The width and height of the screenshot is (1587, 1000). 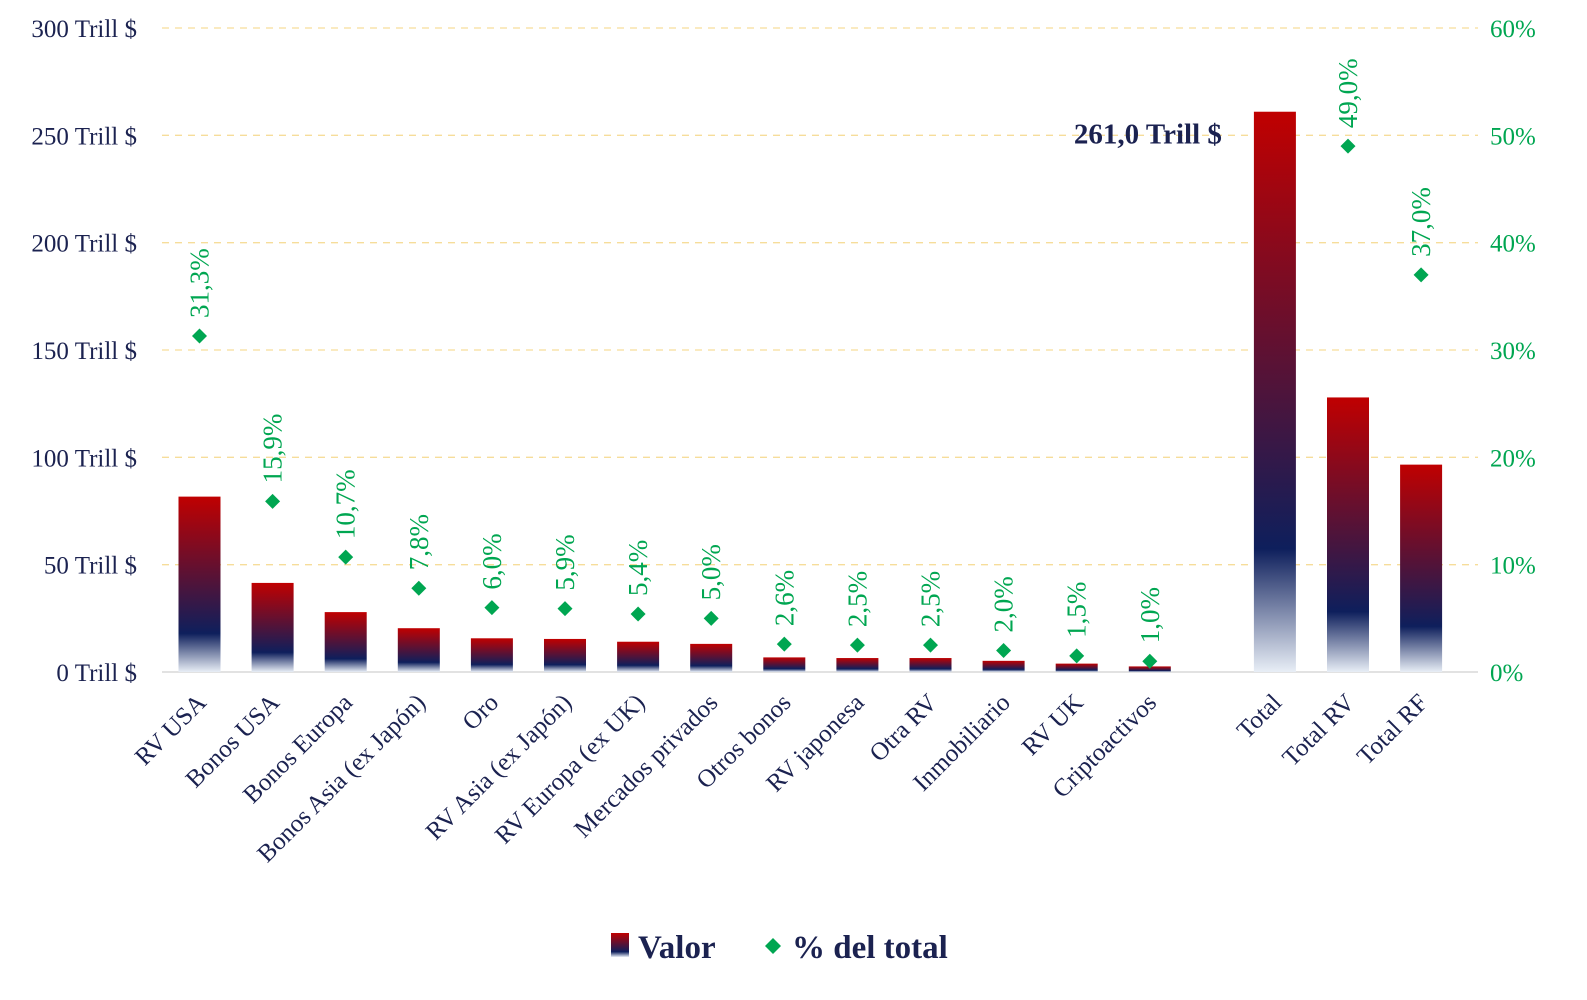 I want to click on x-tick-label: Total RF, so click(x=1392, y=729).